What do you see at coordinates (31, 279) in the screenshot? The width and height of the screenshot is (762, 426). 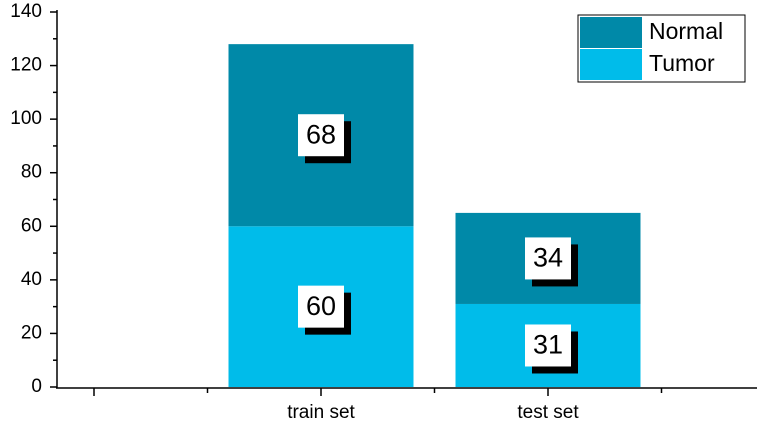 I see `y-tick-label: 40` at bounding box center [31, 279].